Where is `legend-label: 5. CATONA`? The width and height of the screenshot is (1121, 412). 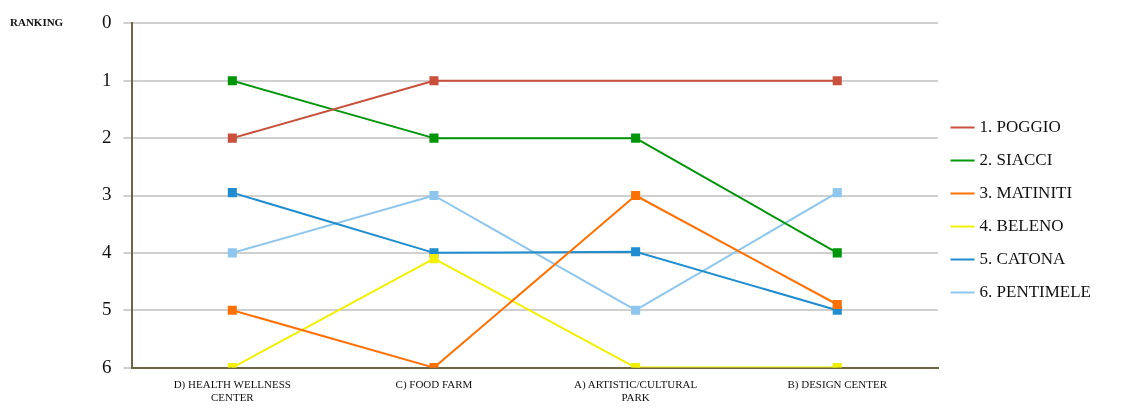 legend-label: 5. CATONA is located at coordinates (1022, 258).